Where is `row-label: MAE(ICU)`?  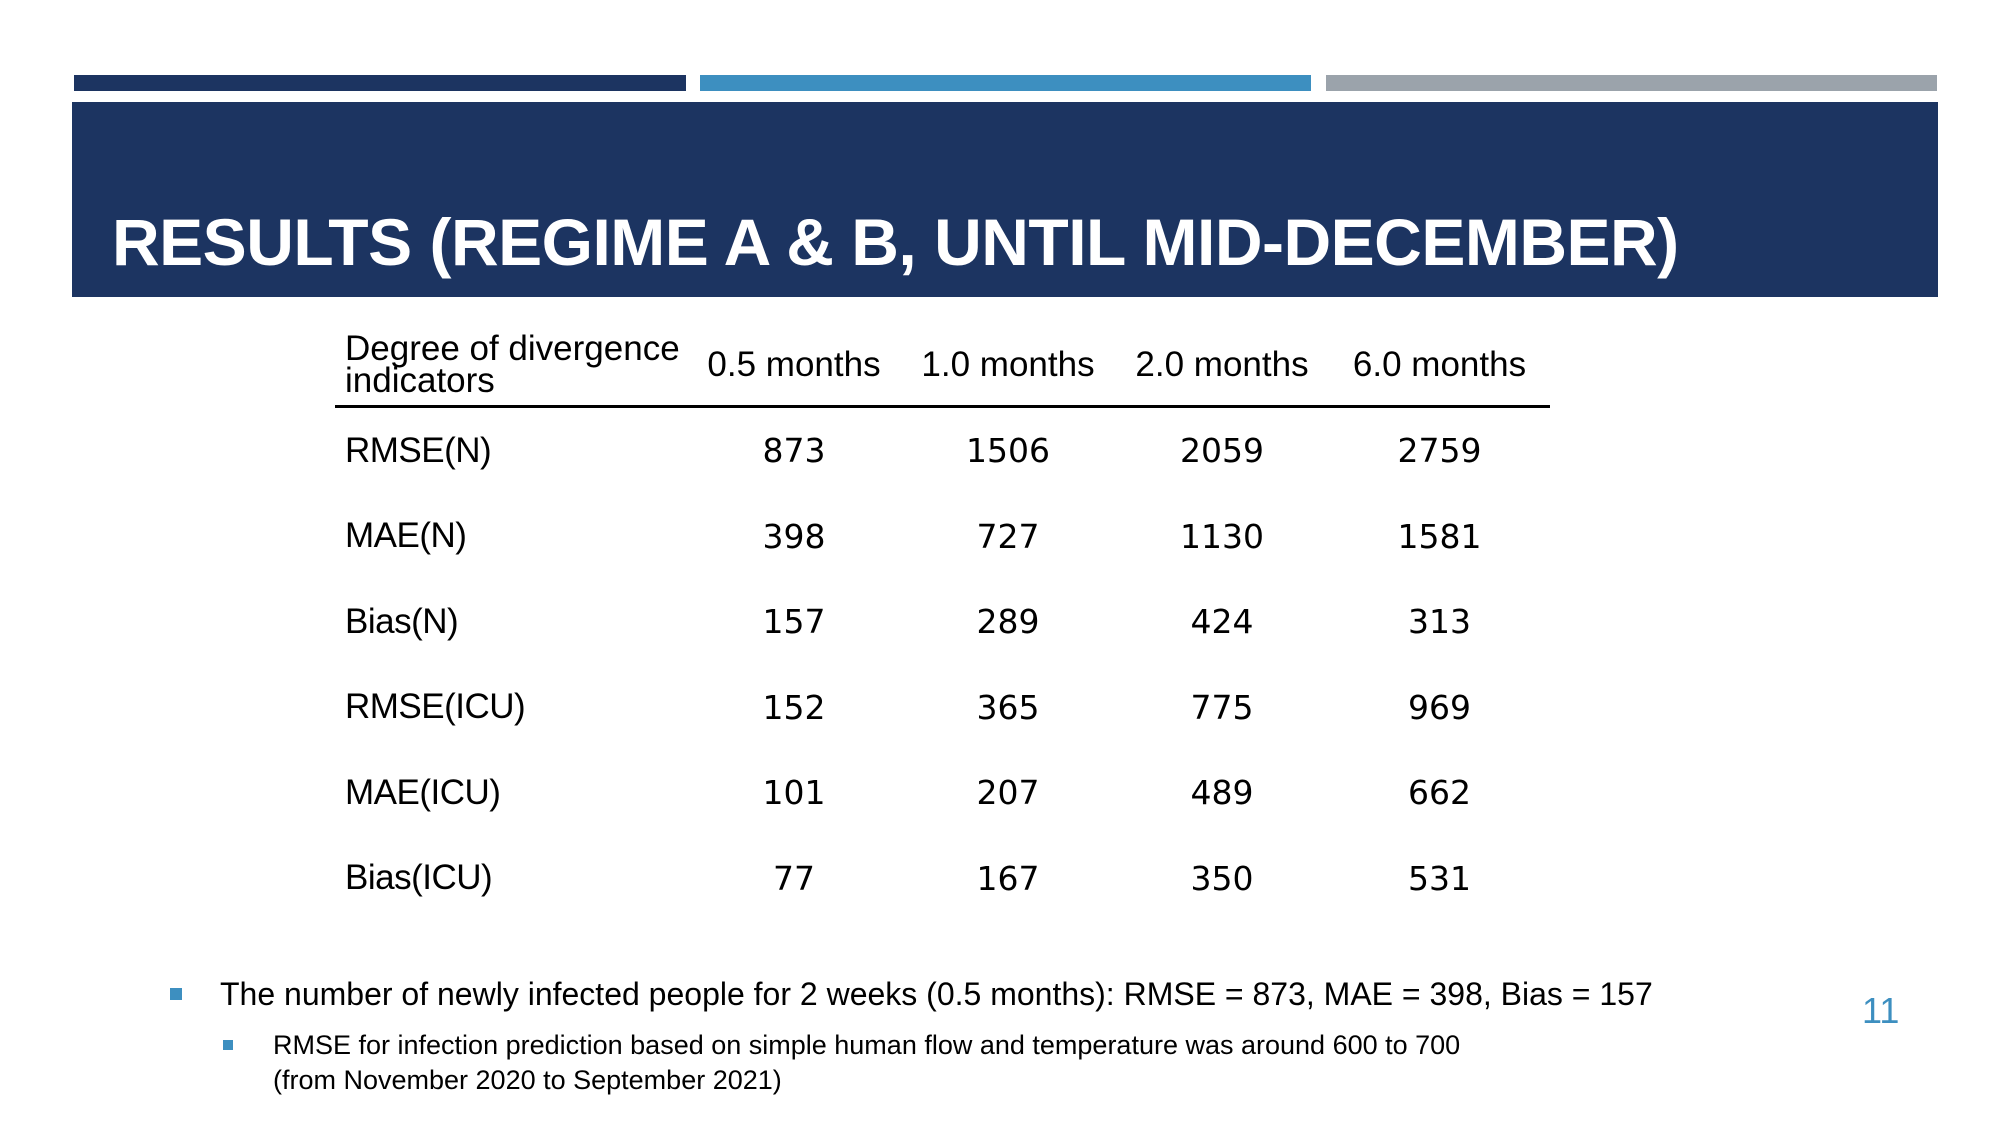 row-label: MAE(ICU) is located at coordinates (423, 792).